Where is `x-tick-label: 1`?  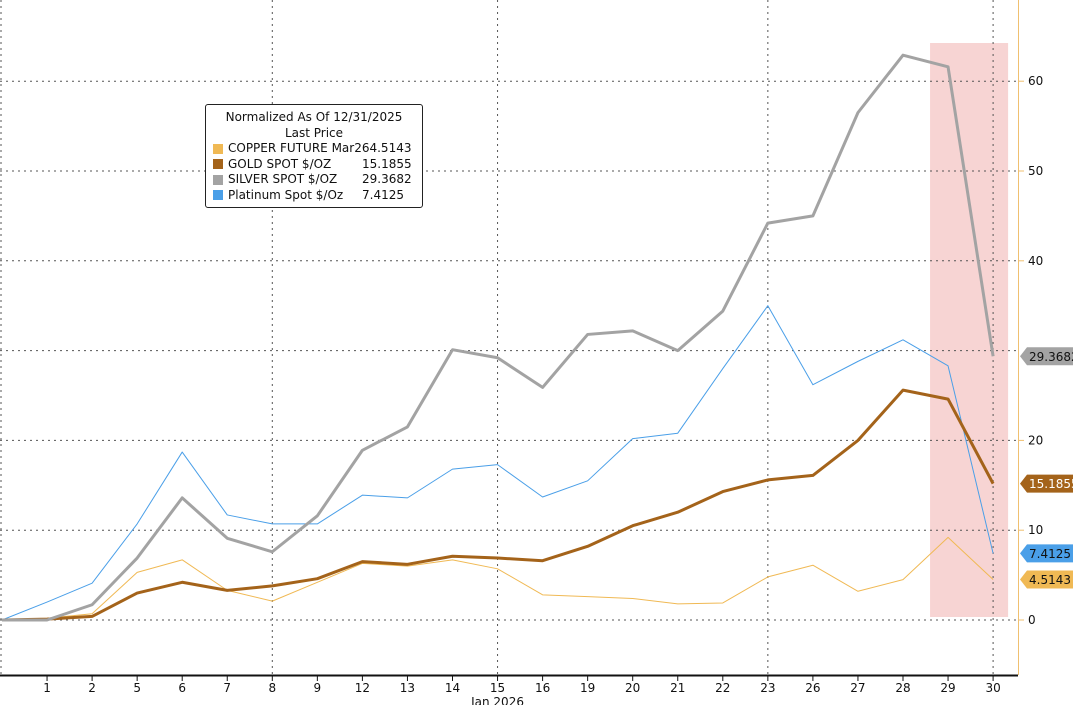 x-tick-label: 1 is located at coordinates (47, 688).